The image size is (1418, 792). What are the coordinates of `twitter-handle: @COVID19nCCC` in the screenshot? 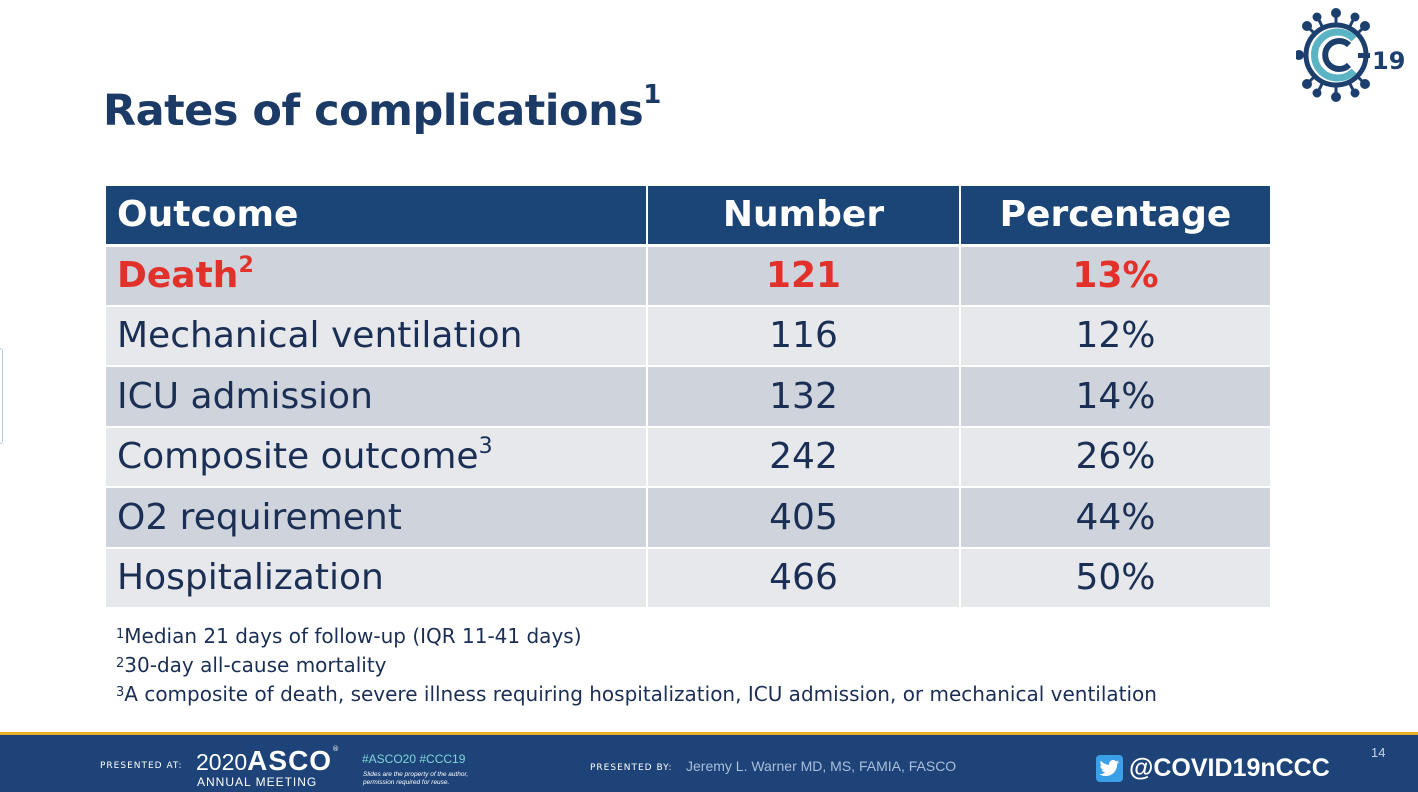 It's located at (1213, 768).